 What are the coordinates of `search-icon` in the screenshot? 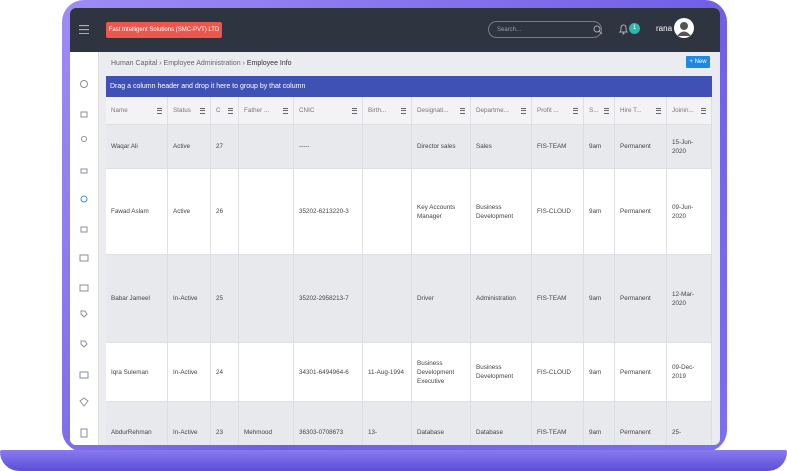 It's located at (598, 30).